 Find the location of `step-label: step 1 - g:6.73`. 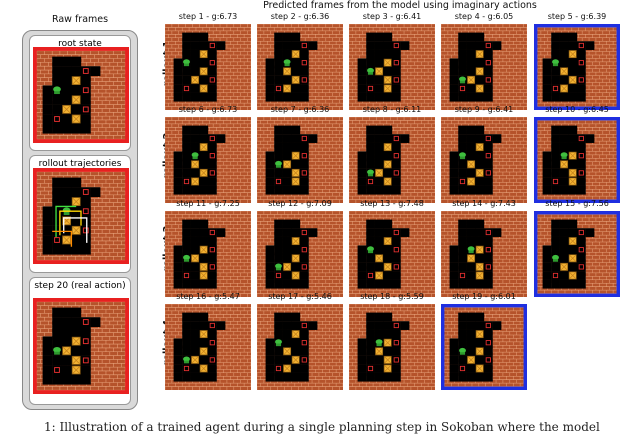

step-label: step 1 - g:6.73 is located at coordinates (208, 16).